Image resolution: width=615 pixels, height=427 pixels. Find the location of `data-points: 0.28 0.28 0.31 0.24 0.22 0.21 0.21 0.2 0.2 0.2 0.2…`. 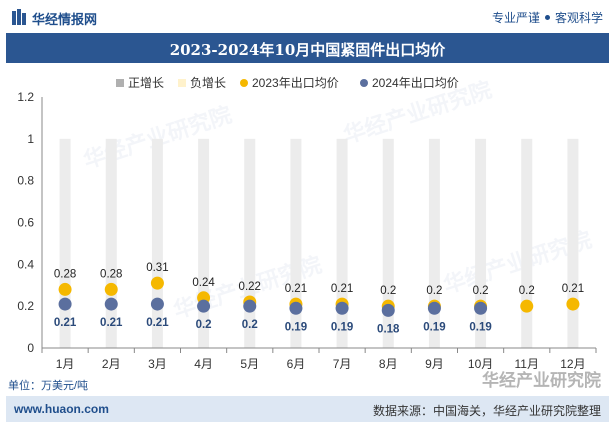

data-points: 0.28 0.28 0.31 0.24 0.22 0.21 0.21 0.2 0.2 0.2 0.2… is located at coordinates (319, 298).